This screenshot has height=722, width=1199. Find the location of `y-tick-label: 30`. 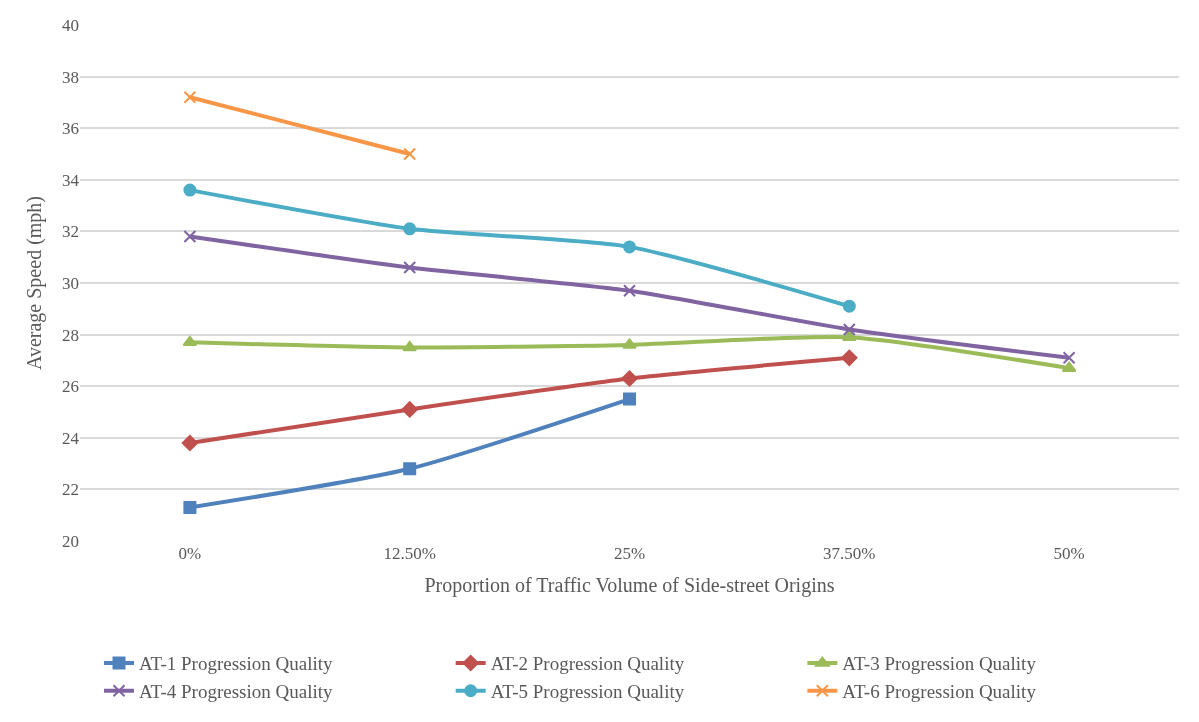

y-tick-label: 30 is located at coordinates (70, 283).